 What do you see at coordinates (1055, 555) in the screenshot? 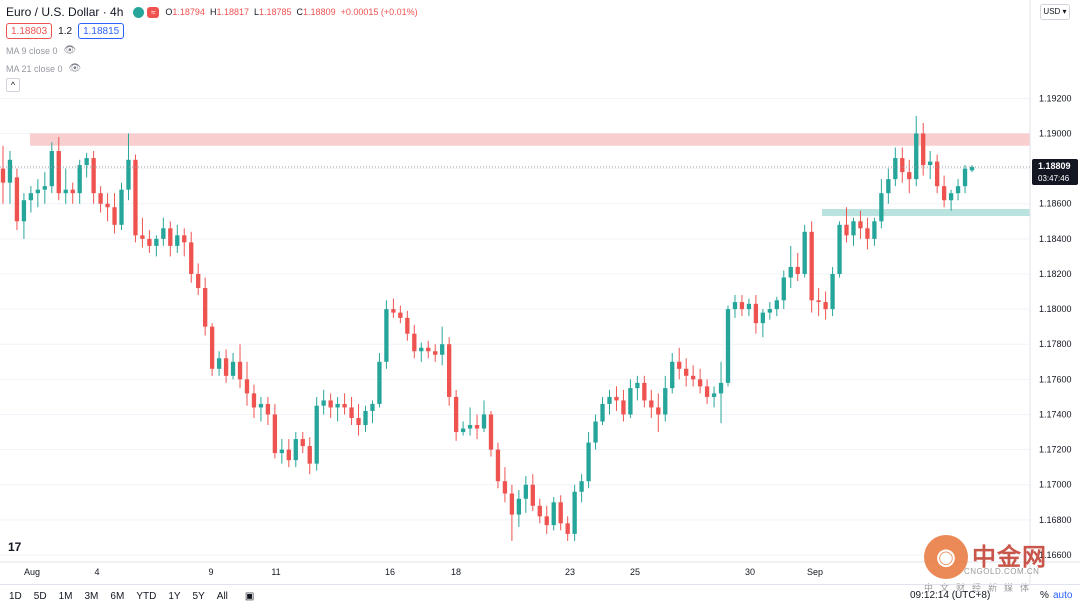
I see `y-tick-label: 1.16600` at bounding box center [1055, 555].